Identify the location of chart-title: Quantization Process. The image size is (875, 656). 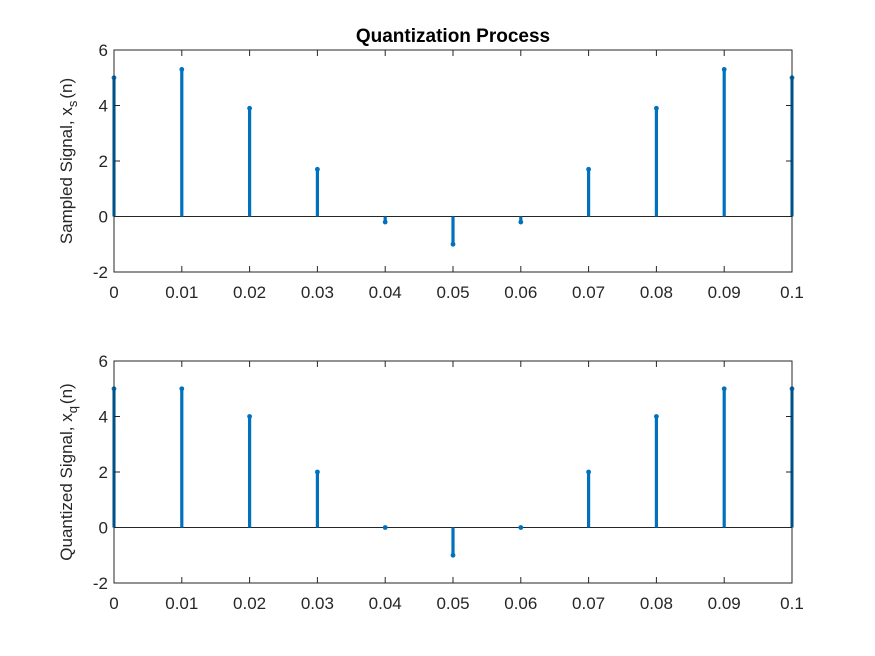
(453, 36).